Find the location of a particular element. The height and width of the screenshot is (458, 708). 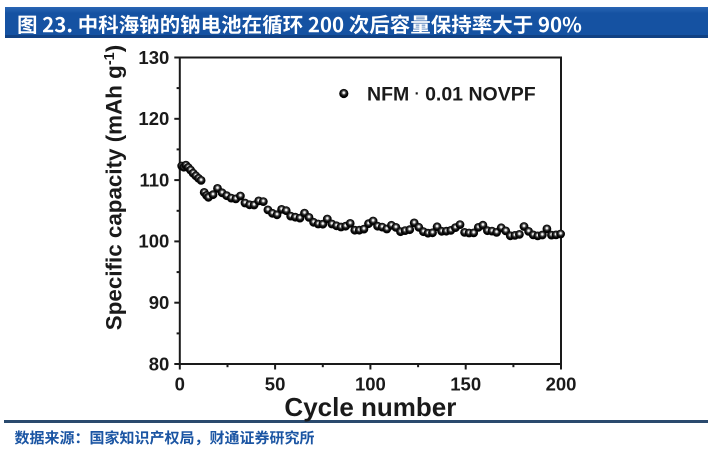

svg-text: 90 is located at coordinates (159, 302).